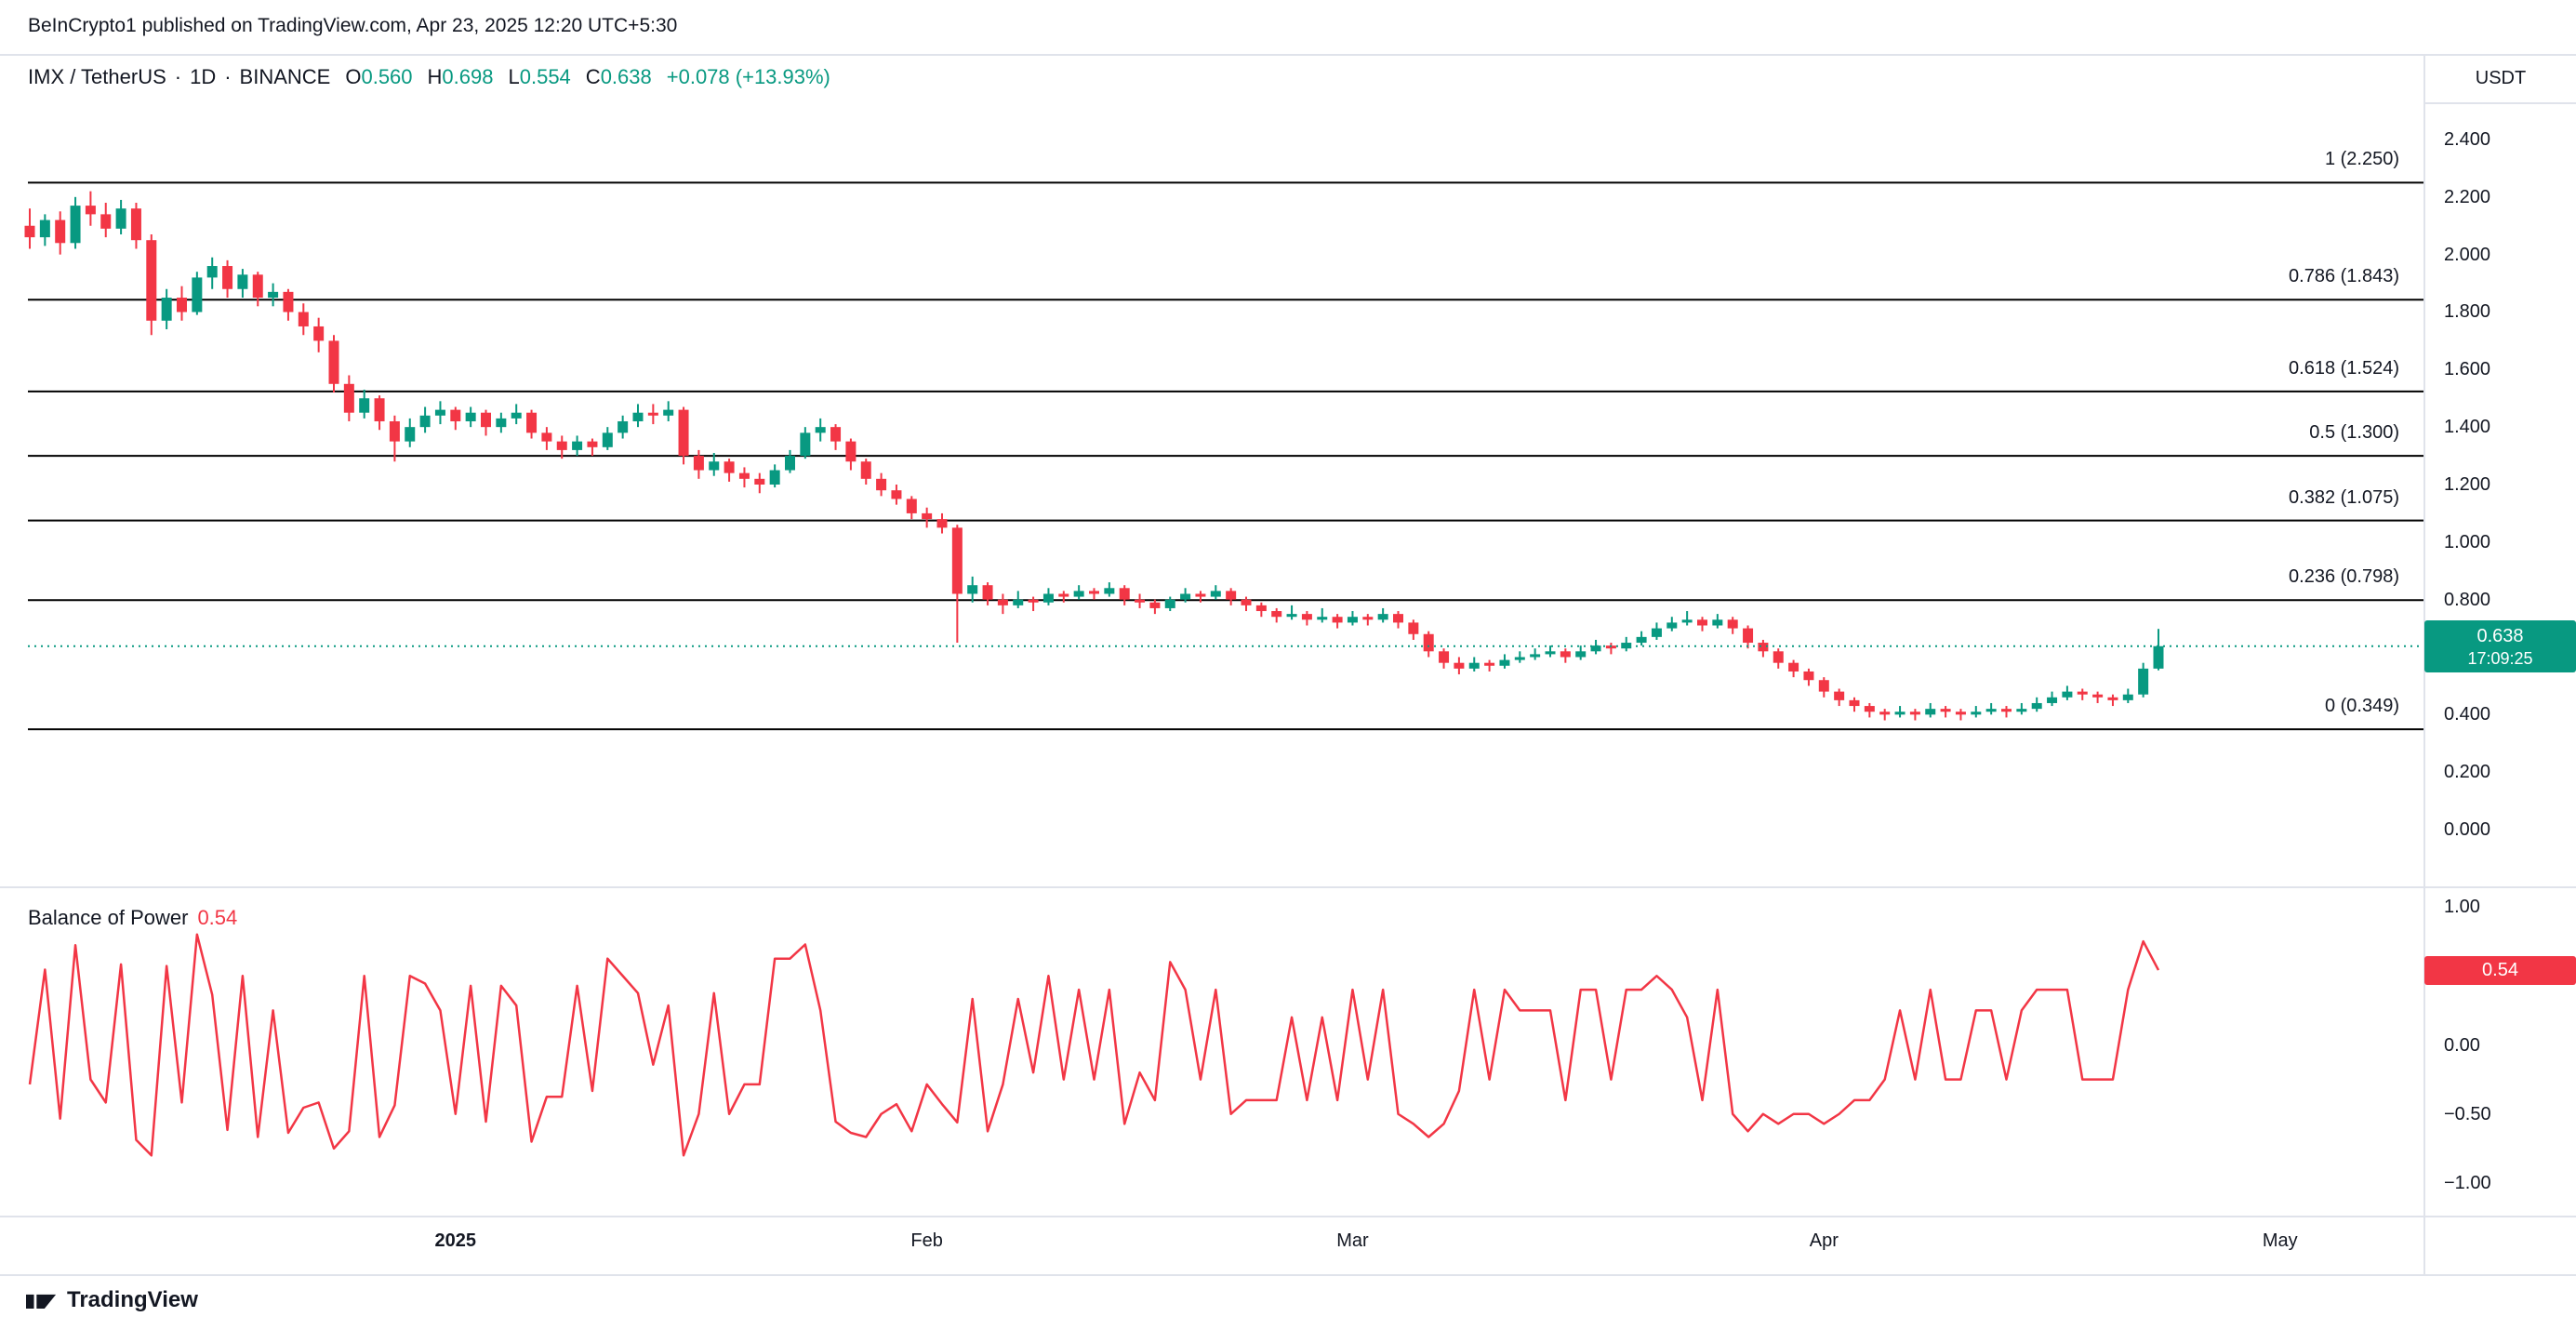 The height and width of the screenshot is (1330, 2576). I want to click on current-price-badge: 0.638 17:09:25, so click(2500, 646).